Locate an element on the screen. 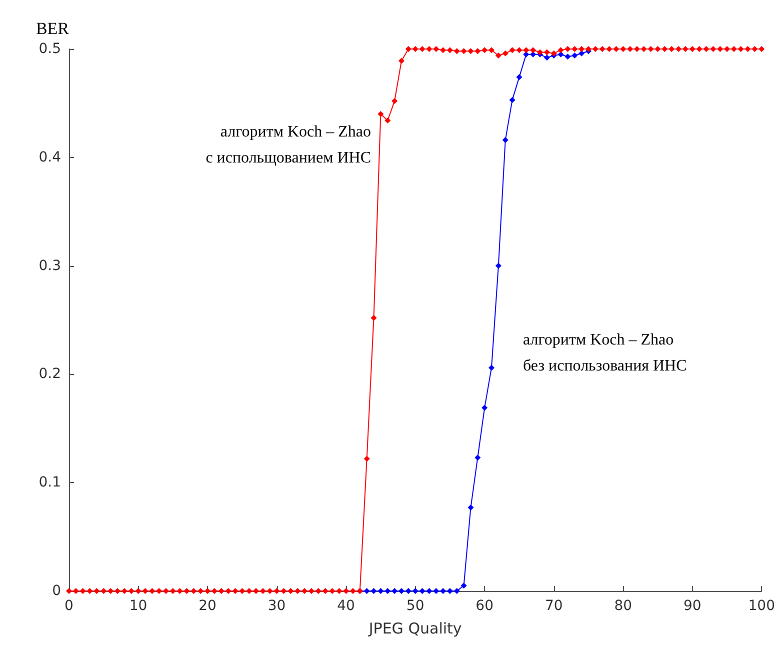 This screenshot has height=648, width=778. y-tick-label: 0 is located at coordinates (56, 591).